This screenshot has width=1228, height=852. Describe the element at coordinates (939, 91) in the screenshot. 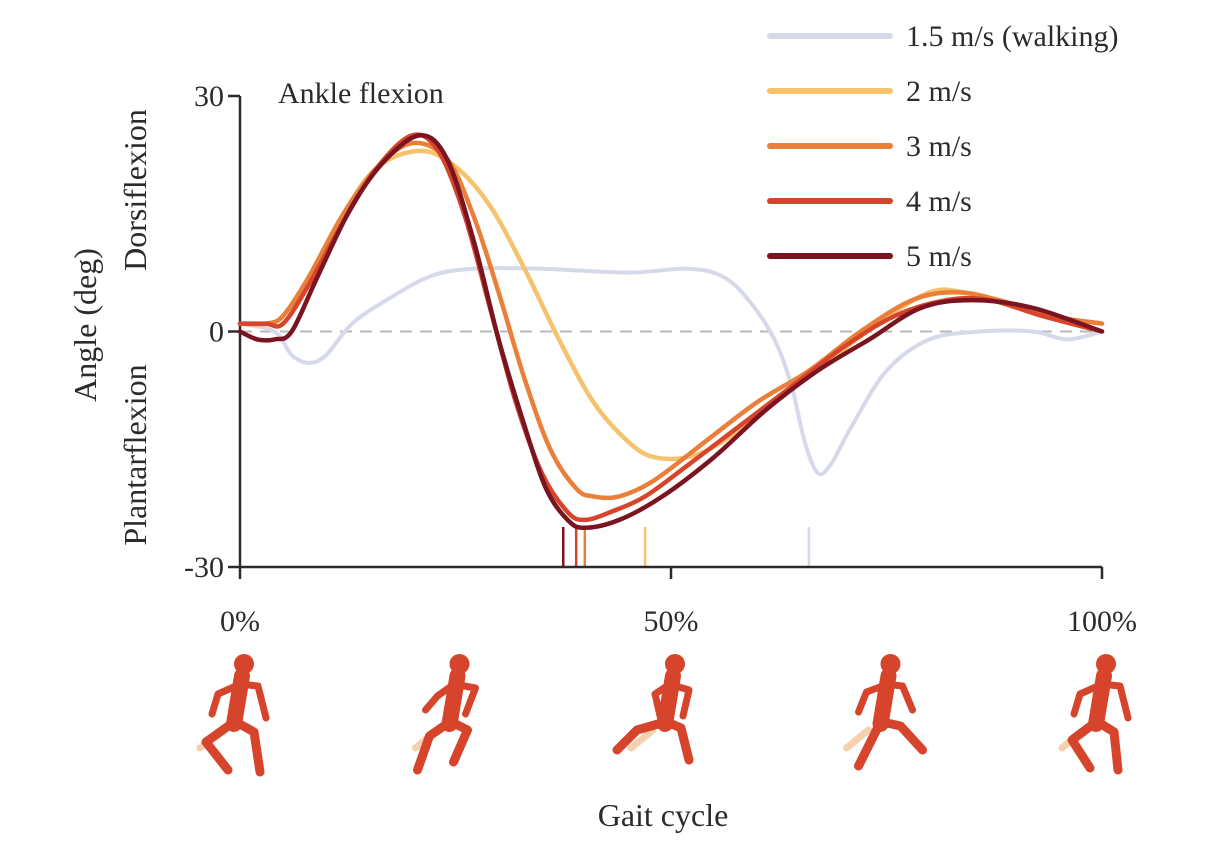

I see `legend-label-1: 2 m/s` at that location.